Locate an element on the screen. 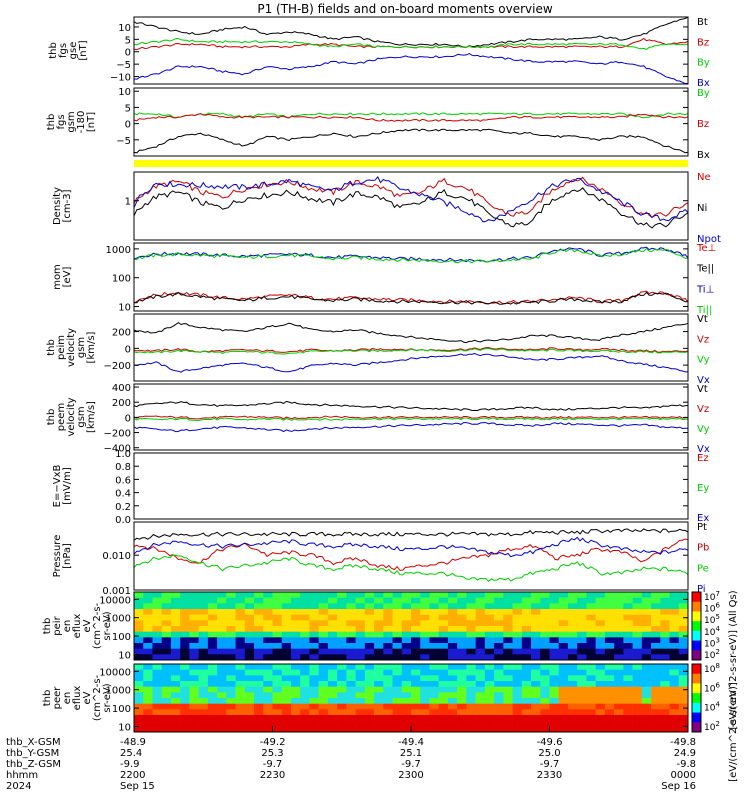 The width and height of the screenshot is (750, 800). series-line-By is located at coordinates (411, 43).